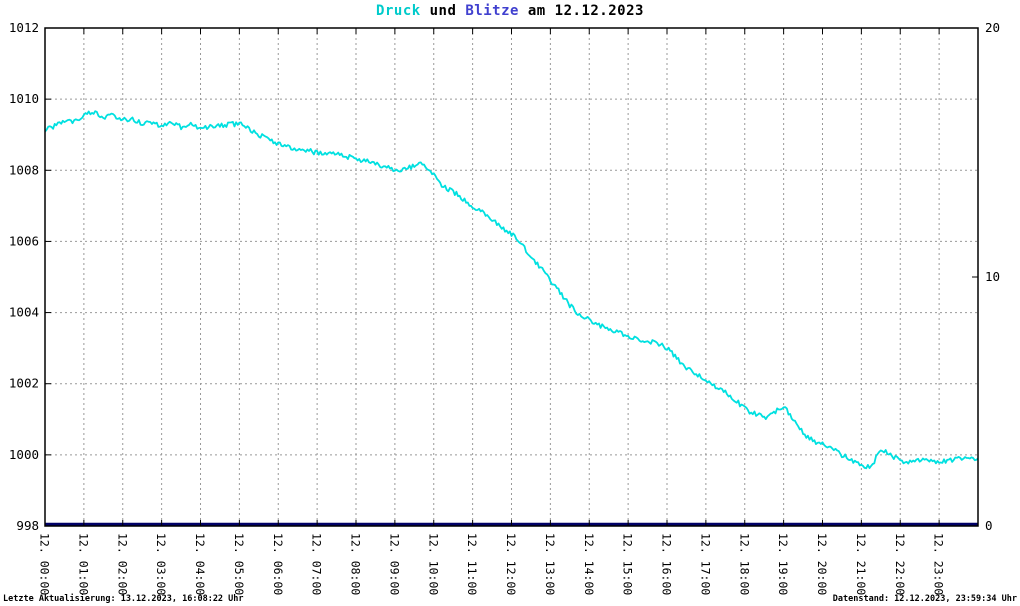  I want to click on x-tick-label: 12. 03:00, so click(161, 564).